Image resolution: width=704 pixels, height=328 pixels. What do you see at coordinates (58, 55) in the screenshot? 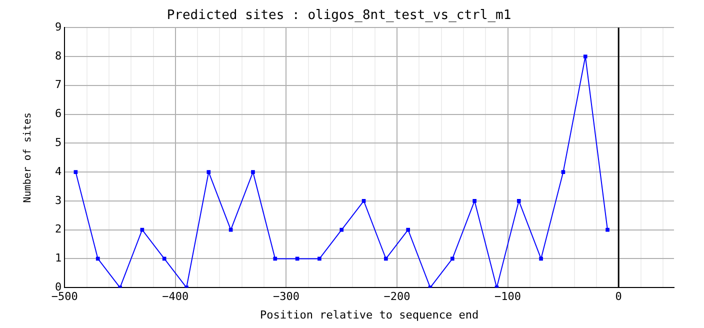
I see `y-tick-label: 8` at bounding box center [58, 55].